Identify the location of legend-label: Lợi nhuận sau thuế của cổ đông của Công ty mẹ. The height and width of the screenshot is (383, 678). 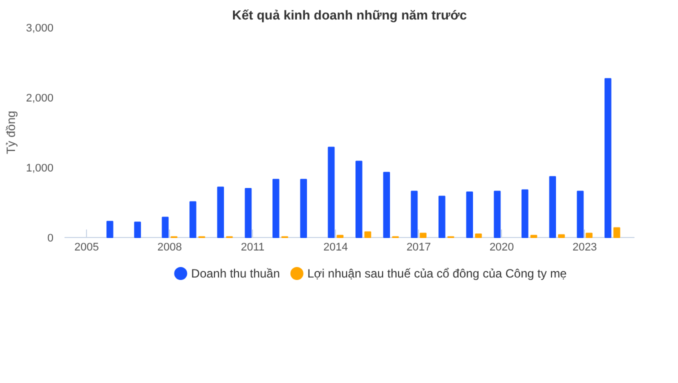
(437, 273).